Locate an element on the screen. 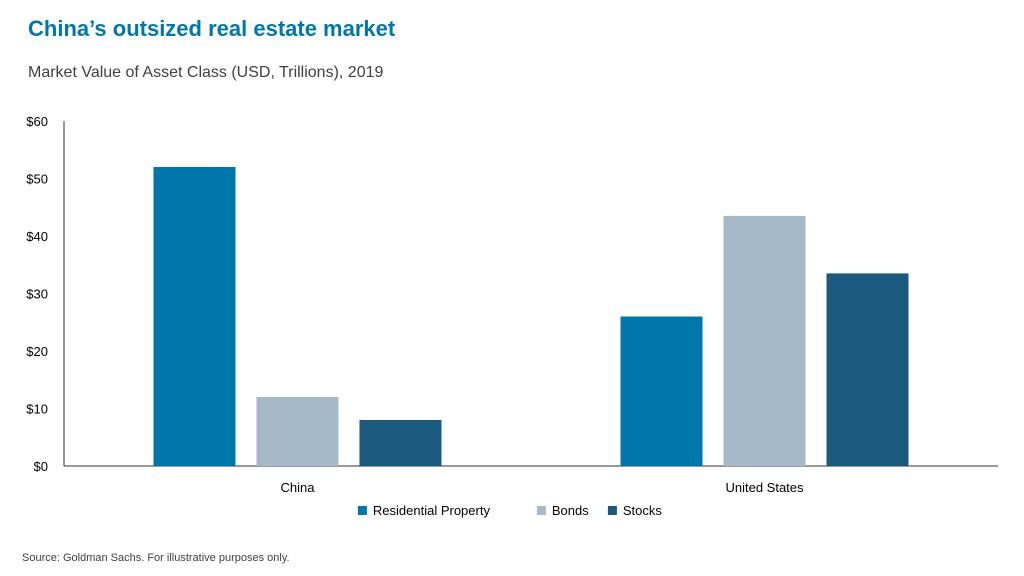 Image resolution: width=1024 pixels, height=576 pixels. bar-stocks-china is located at coordinates (400, 443).